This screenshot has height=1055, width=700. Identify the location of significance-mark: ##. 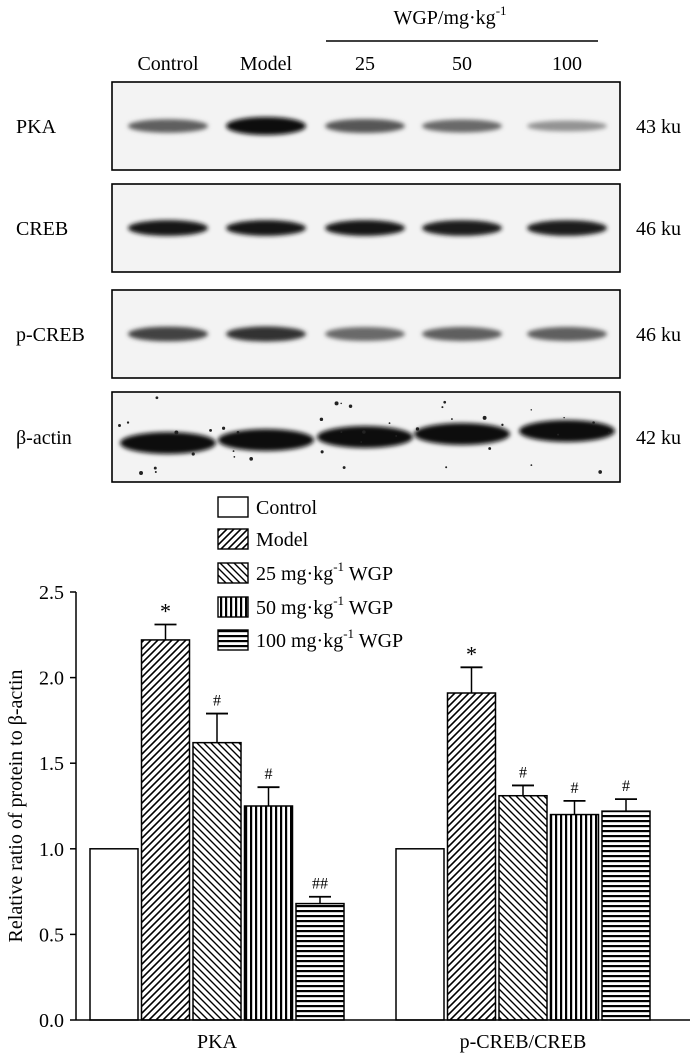
(320, 884).